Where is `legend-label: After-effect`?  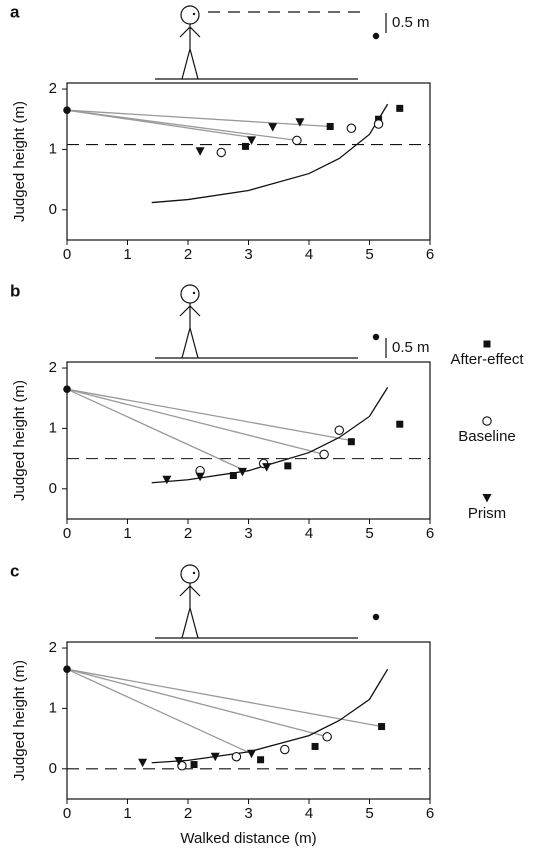
legend-label: After-effect is located at coordinates (487, 359).